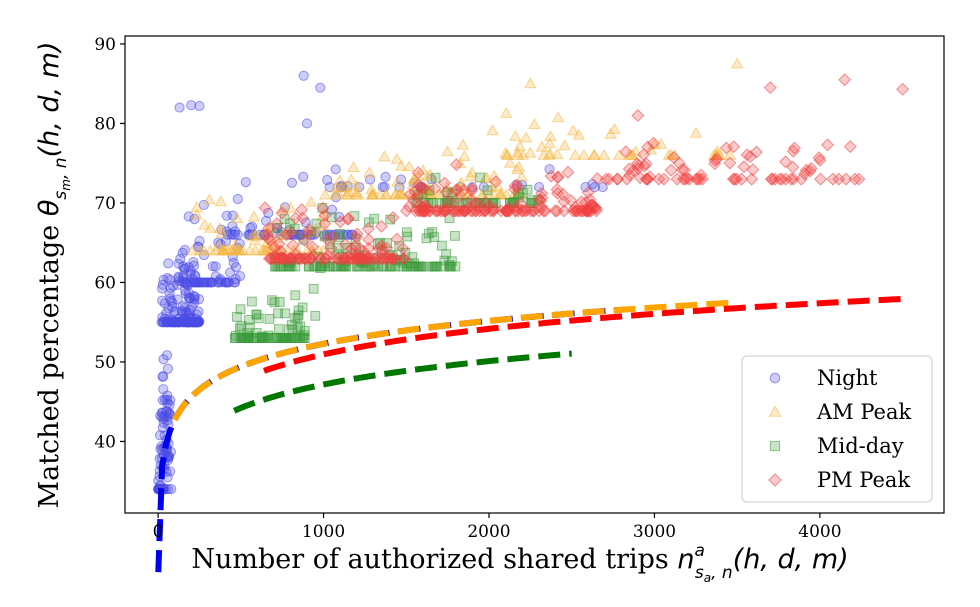  What do you see at coordinates (819, 532) in the screenshot?
I see `x-tick-label: 4000` at bounding box center [819, 532].